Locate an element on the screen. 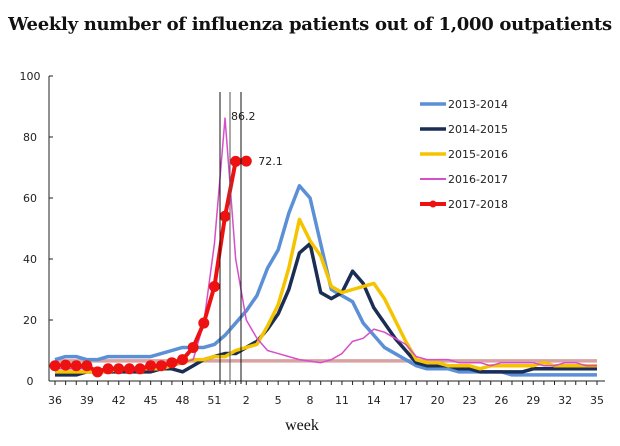 This screenshot has height=446, width=620. x-ticks: 36 39 42 45 48 51 2 5 8 11 14 17 20 23 26 29 32 35 is located at coordinates (326, 394).